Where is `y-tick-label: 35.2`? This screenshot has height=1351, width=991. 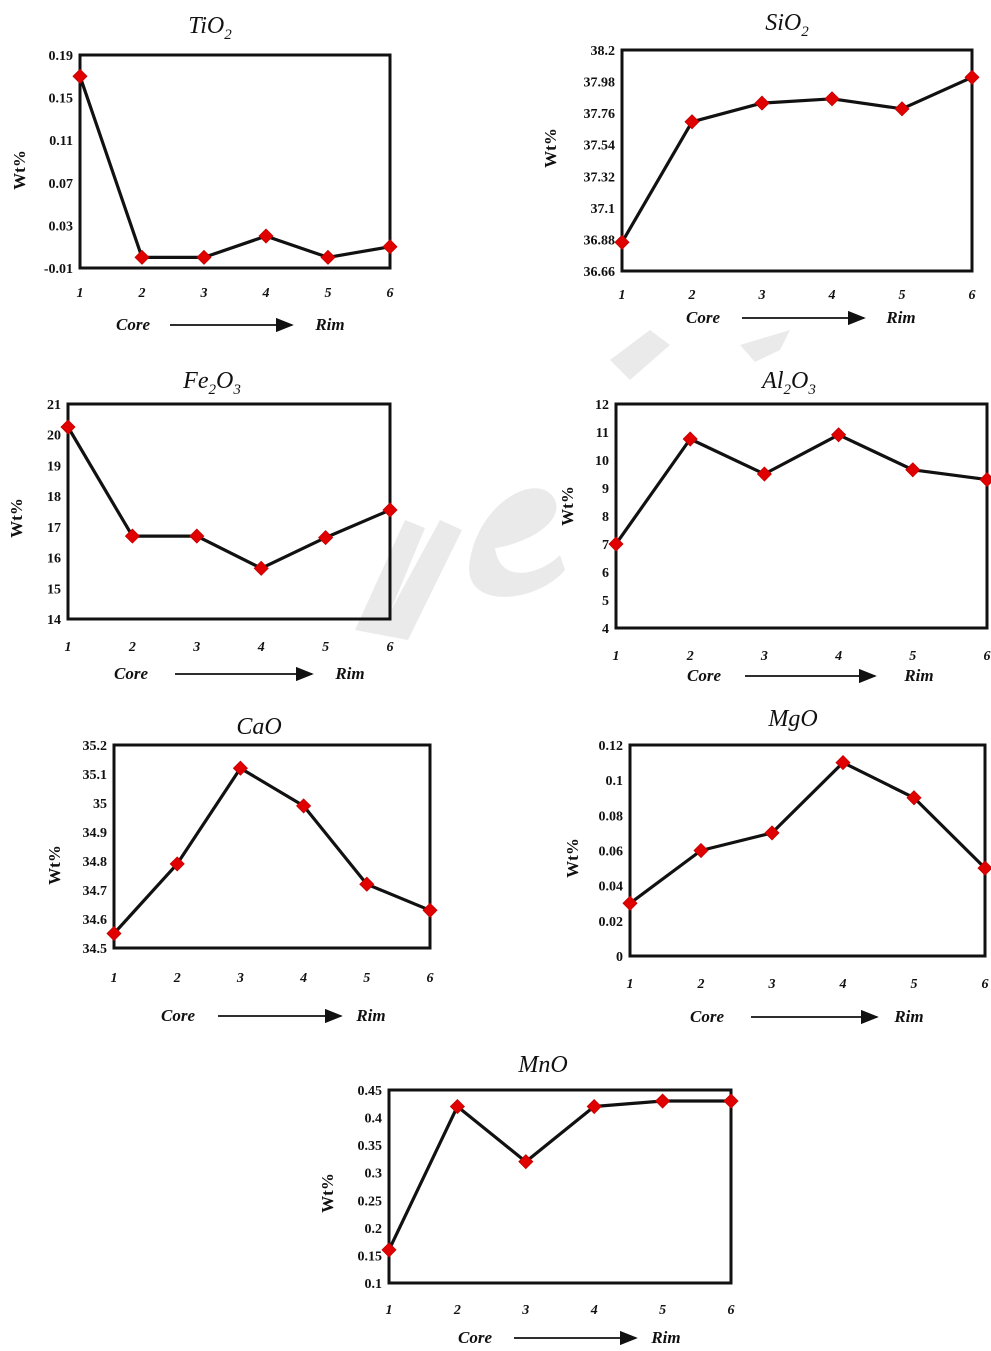
y-tick-label: 35.2 is located at coordinates (95, 746).